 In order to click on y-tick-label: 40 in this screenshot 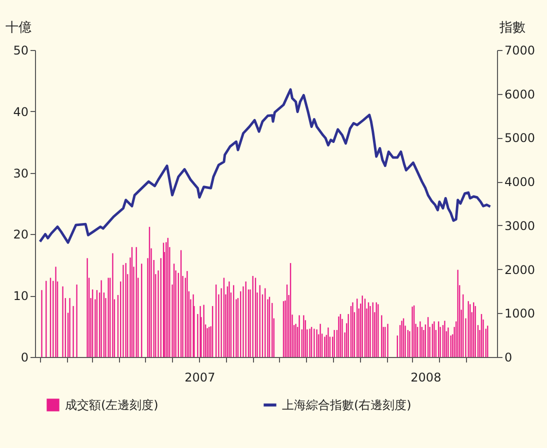, I will do `click(20, 111)`.